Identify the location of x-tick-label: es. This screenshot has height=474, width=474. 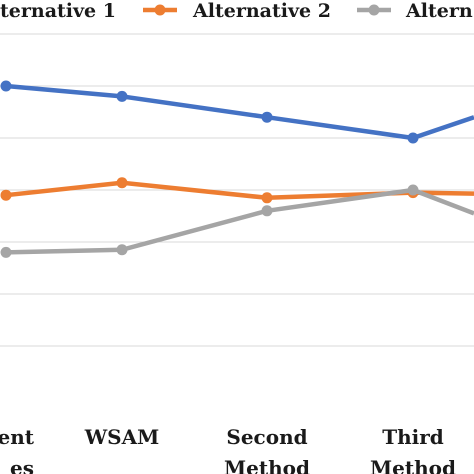
(22, 465).